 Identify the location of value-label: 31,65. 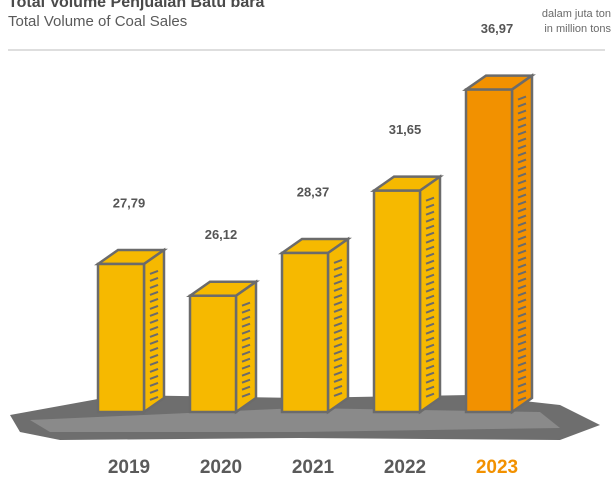
(405, 129).